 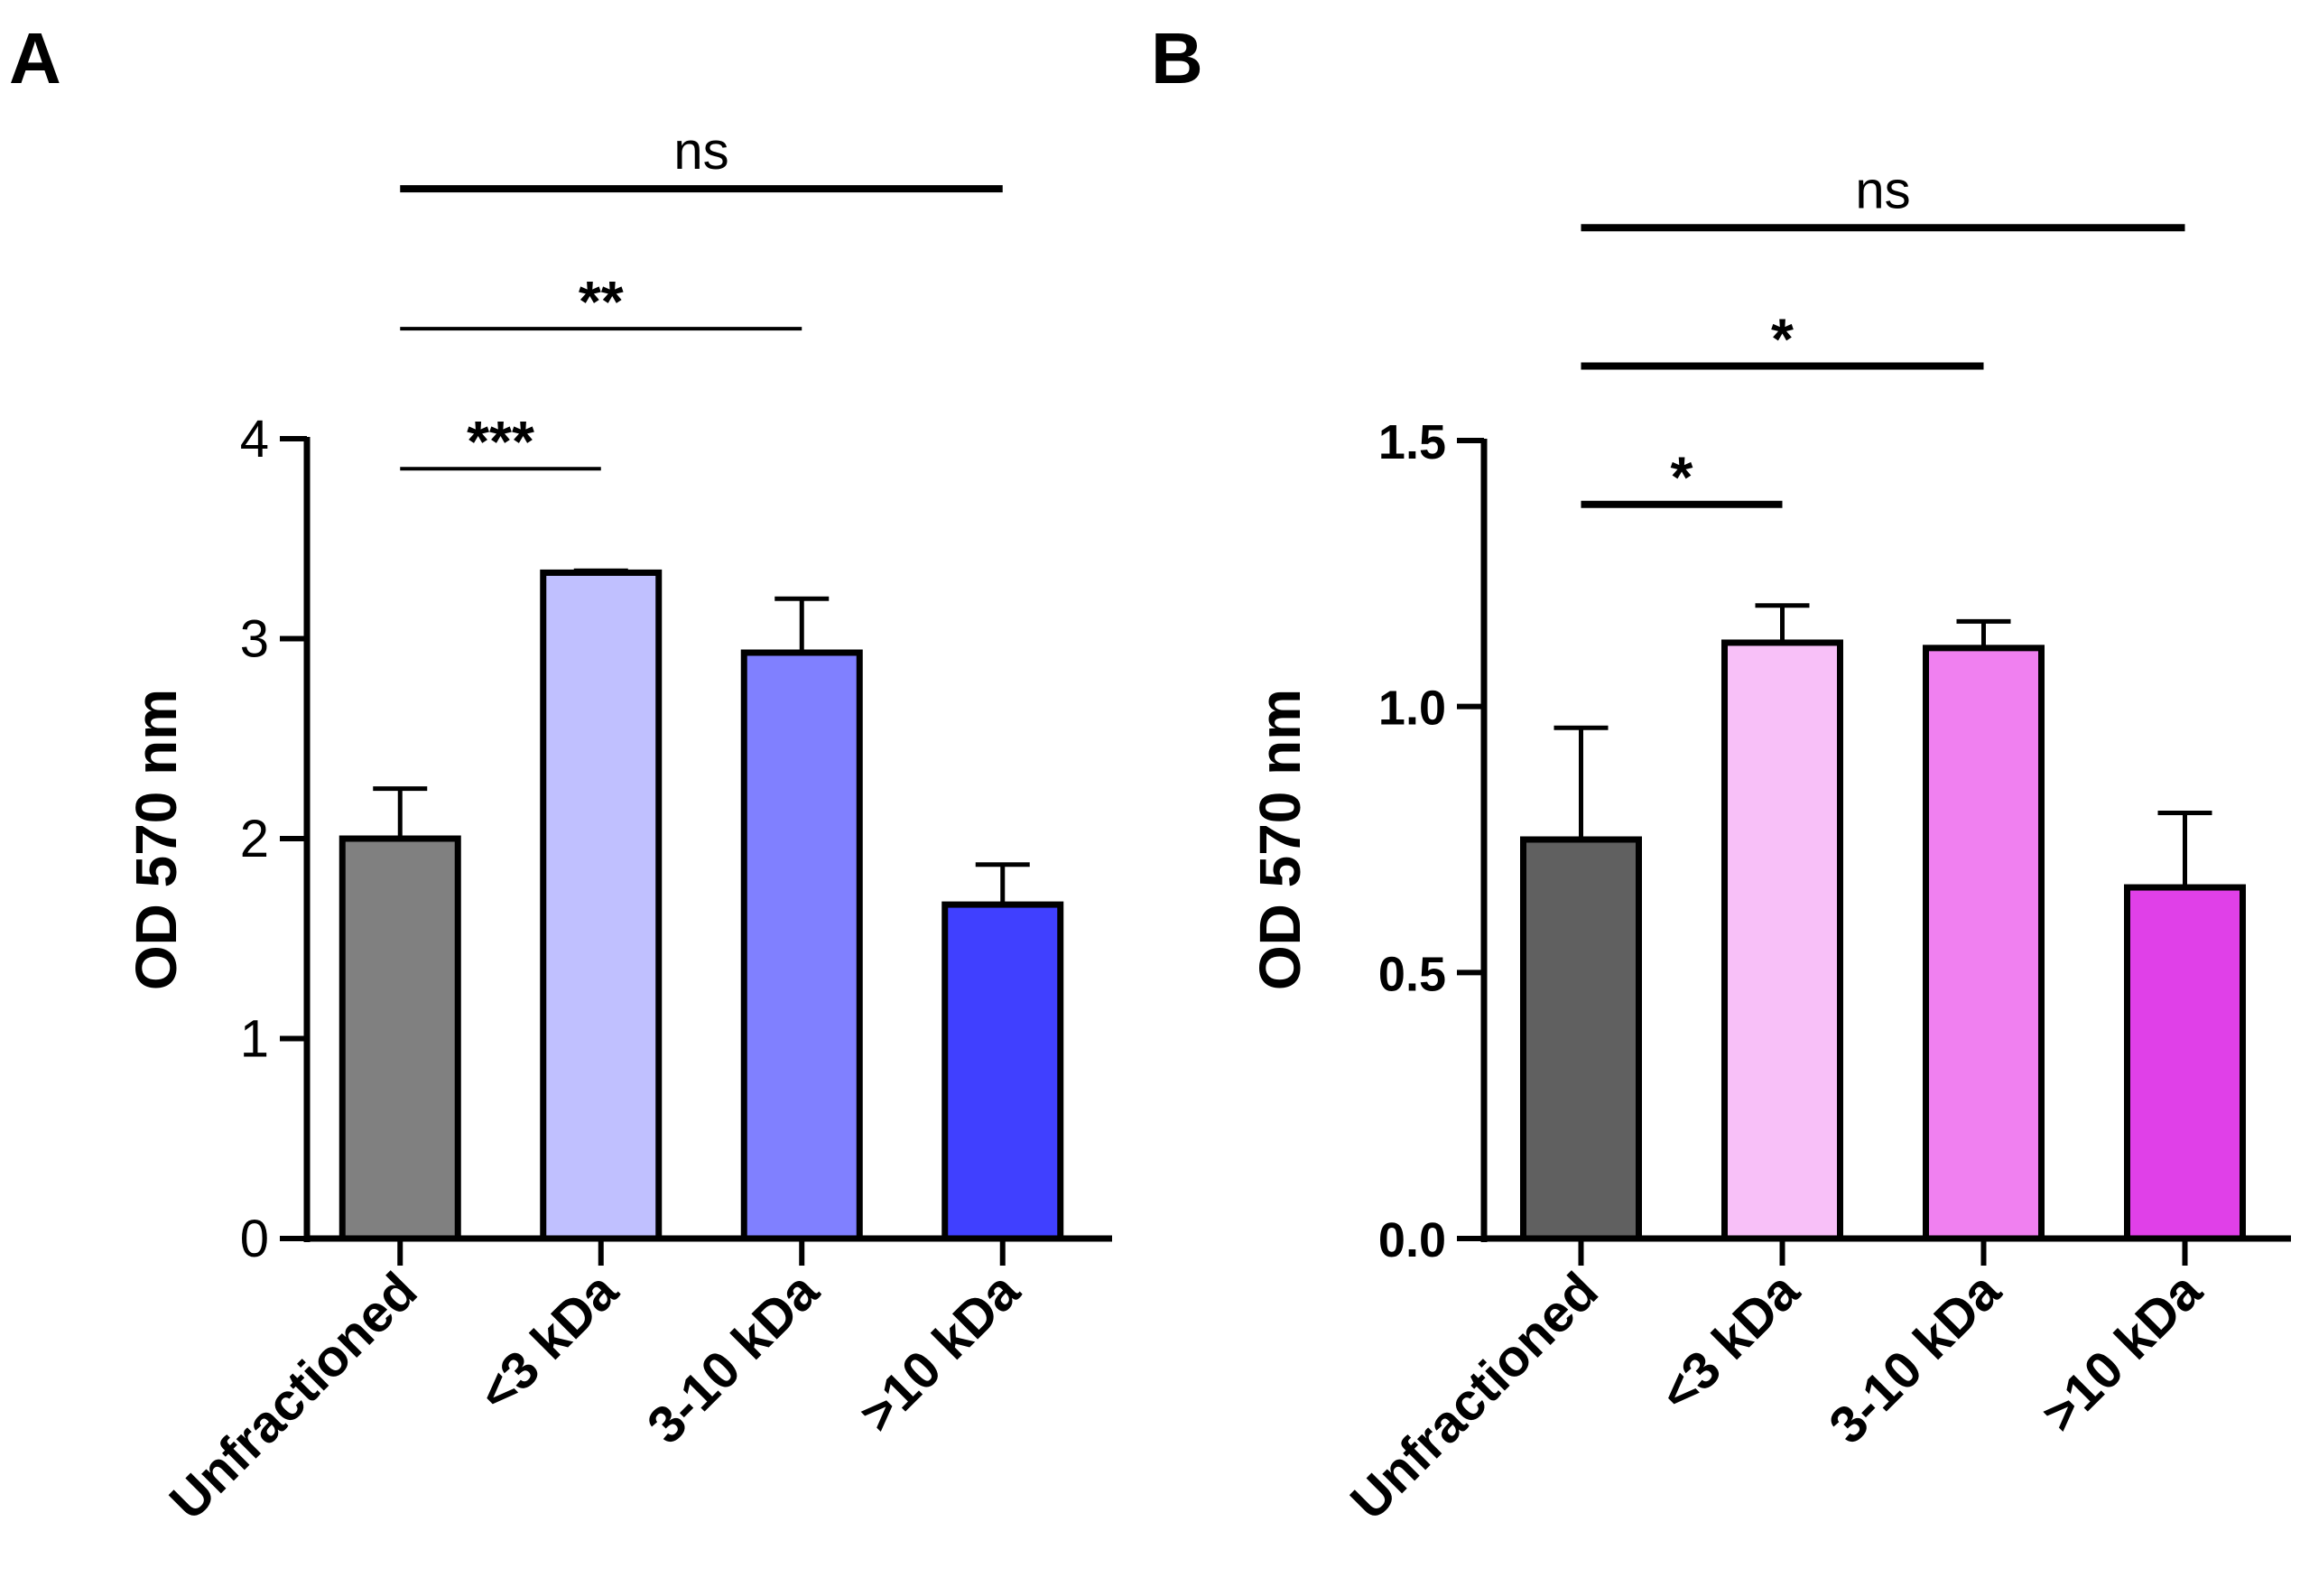 What do you see at coordinates (254, 1039) in the screenshot?
I see `y-tick-label: 1` at bounding box center [254, 1039].